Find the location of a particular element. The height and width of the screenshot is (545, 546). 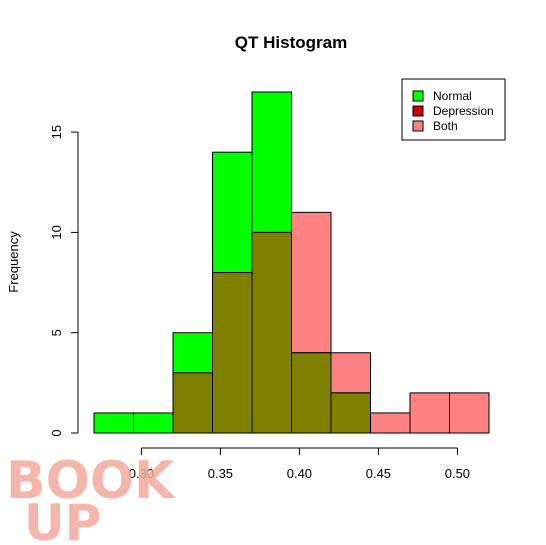

x-tick-label-2: 0.40 is located at coordinates (299, 473).